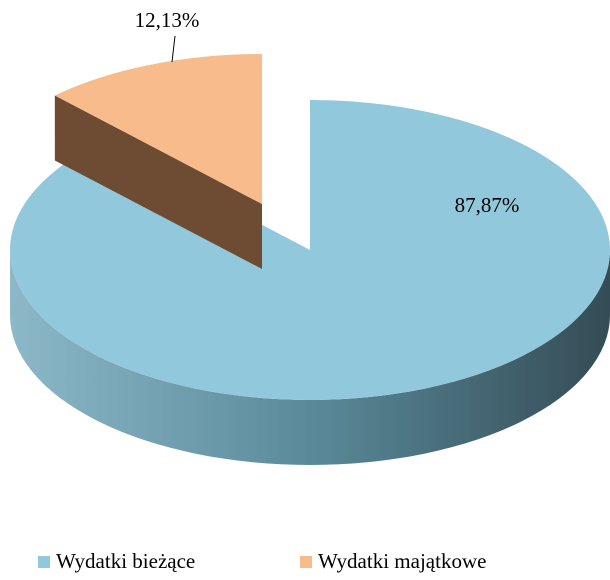  Describe the element at coordinates (167, 20) in the screenshot. I see `data-label: 12,13%` at that location.